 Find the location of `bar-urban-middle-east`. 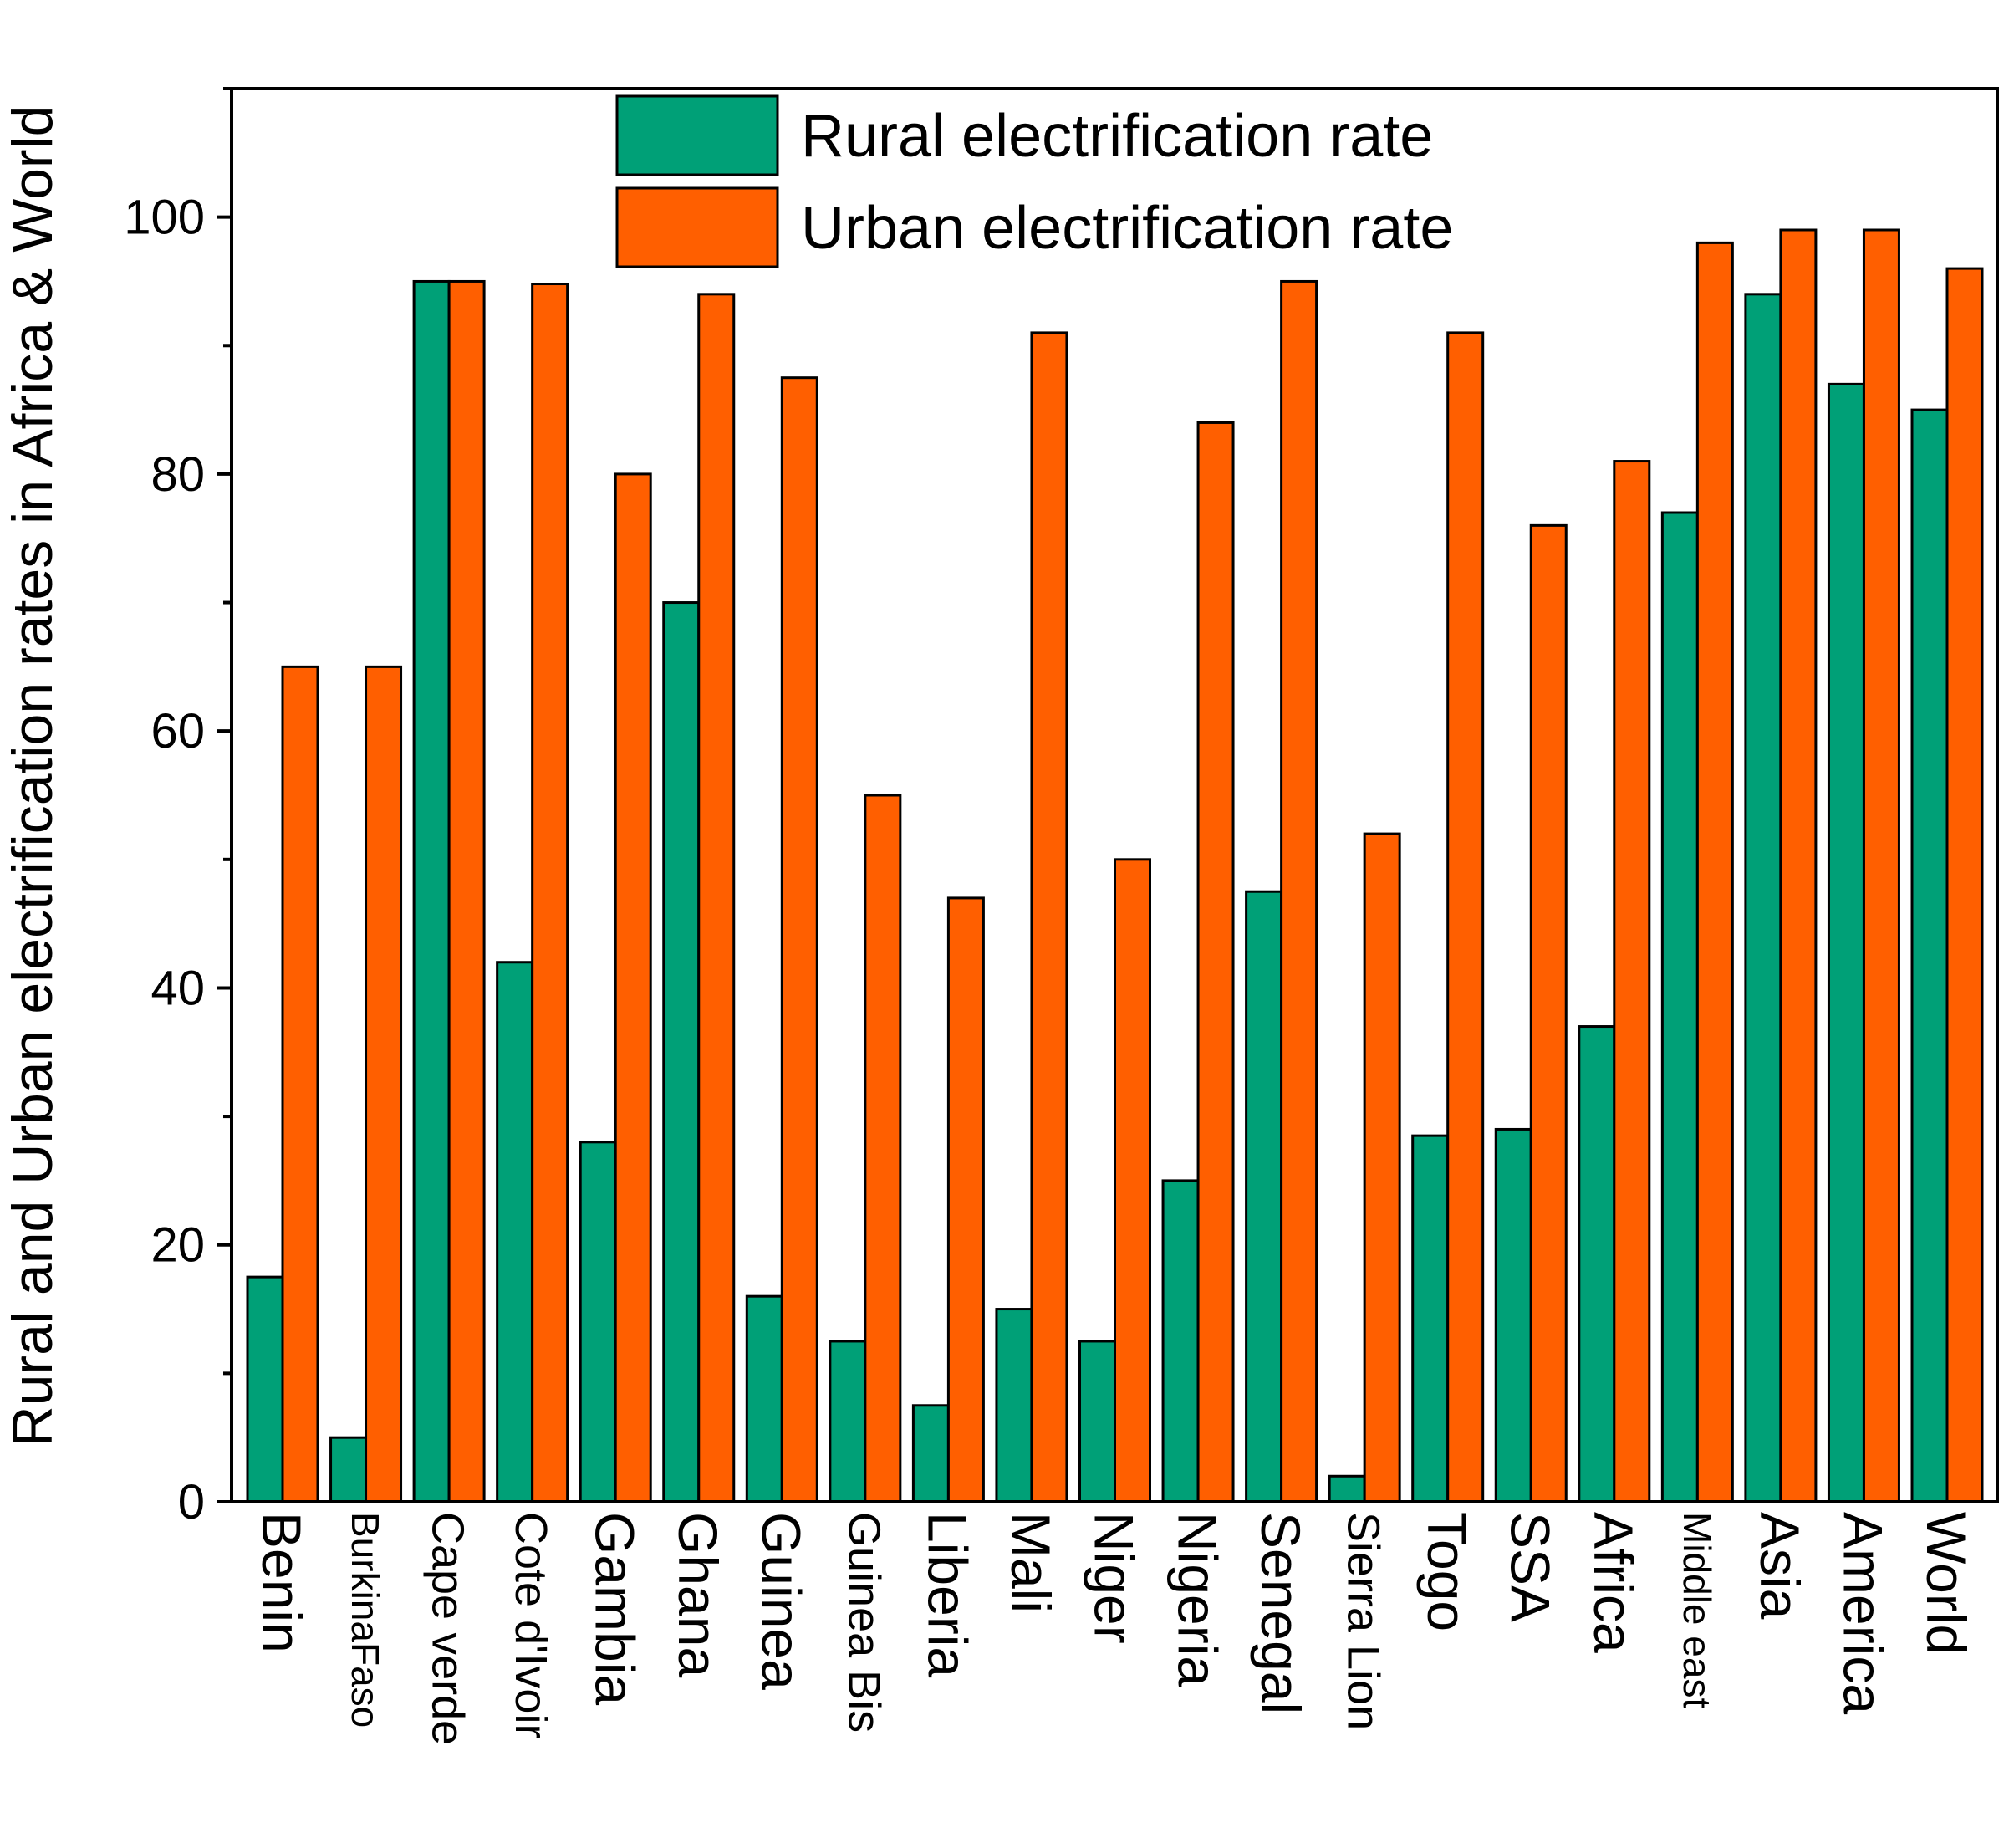

bar-urban-middle-east is located at coordinates (1715, 872).